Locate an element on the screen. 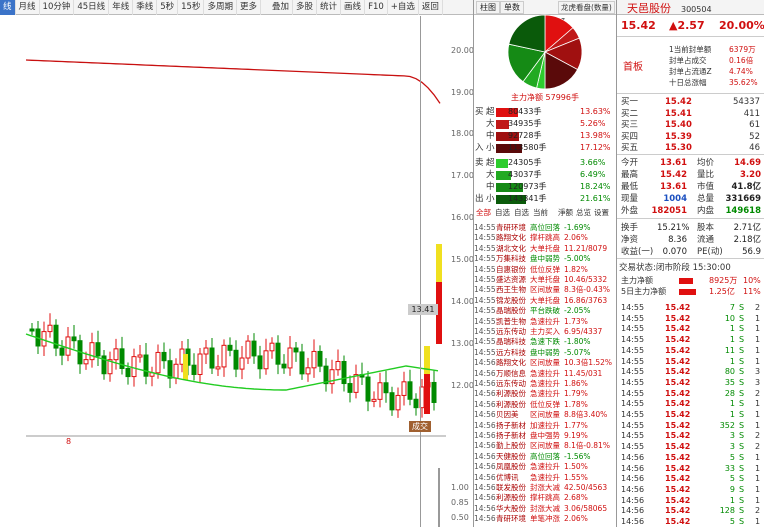  toolbar-button: 返回 is located at coordinates (431, 7).